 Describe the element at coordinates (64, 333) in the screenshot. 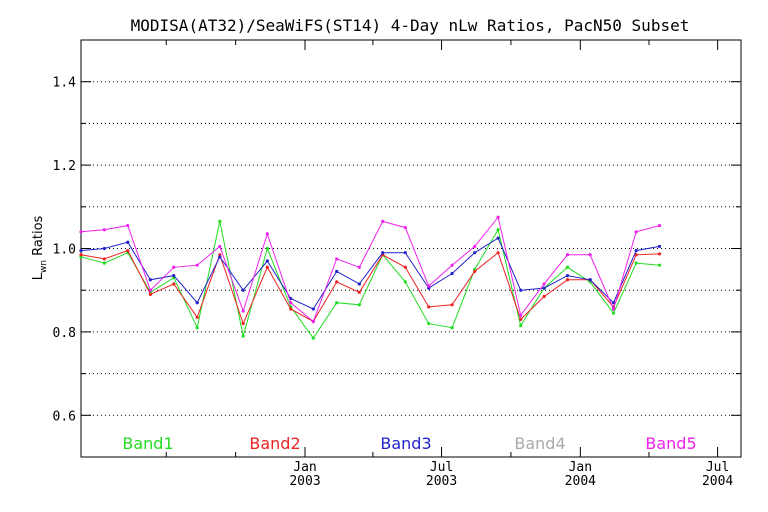

I see `y-tick-label: 0.8` at that location.